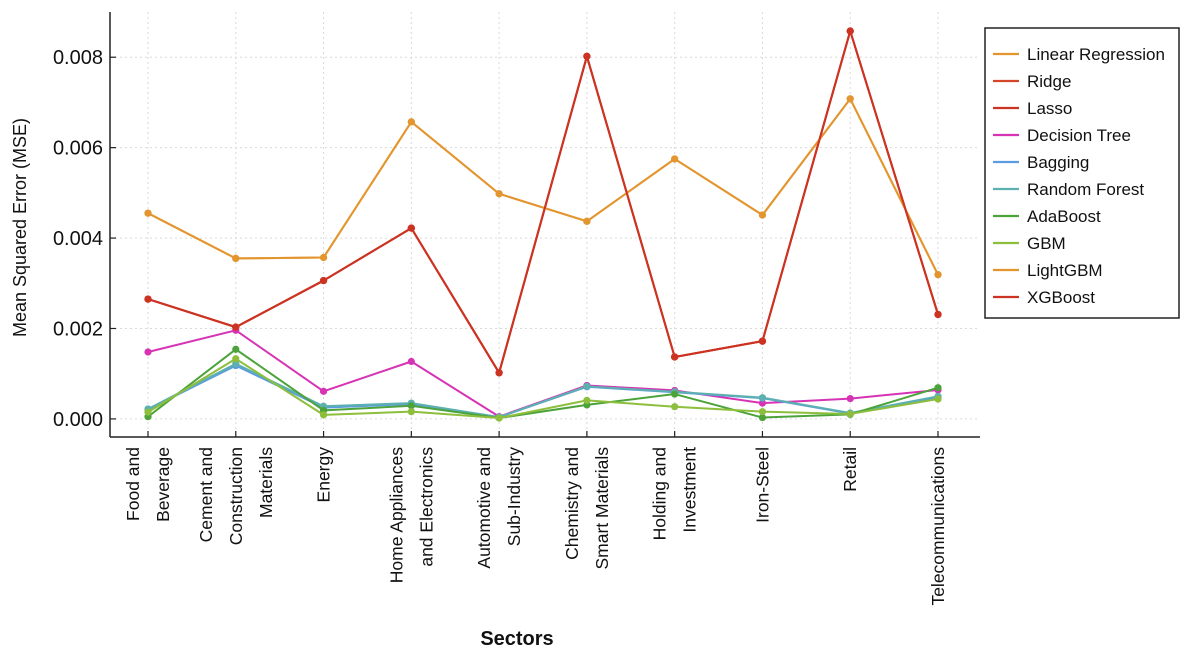 This screenshot has height=655, width=1187. I want to click on x-tick-label-group: Retail, so click(850, 469).